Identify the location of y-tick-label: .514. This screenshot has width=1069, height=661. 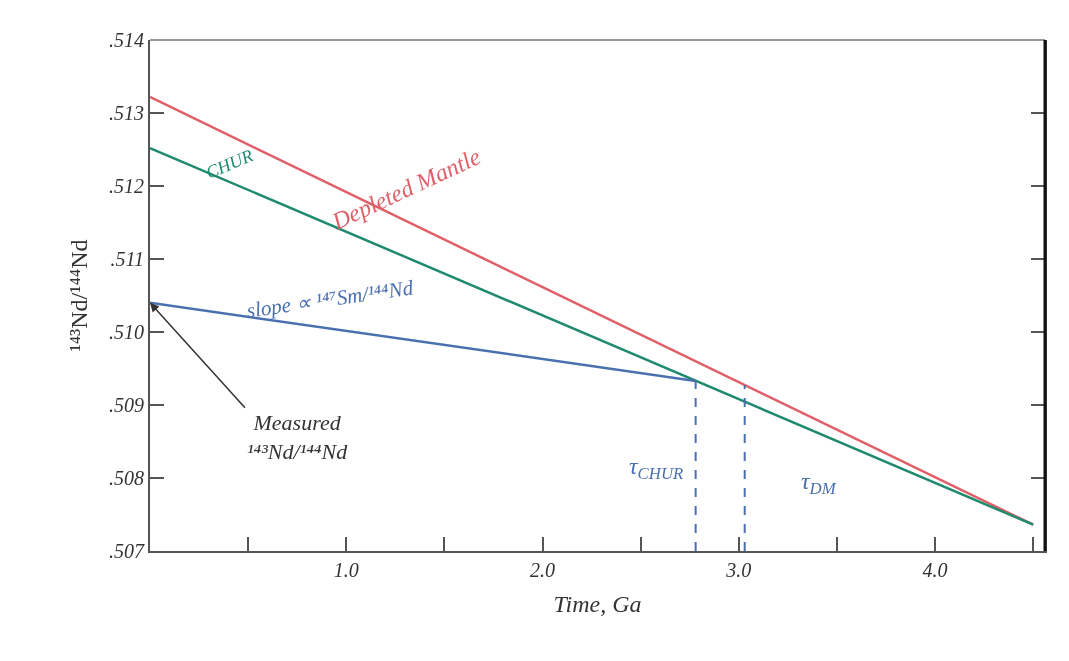
(126, 40).